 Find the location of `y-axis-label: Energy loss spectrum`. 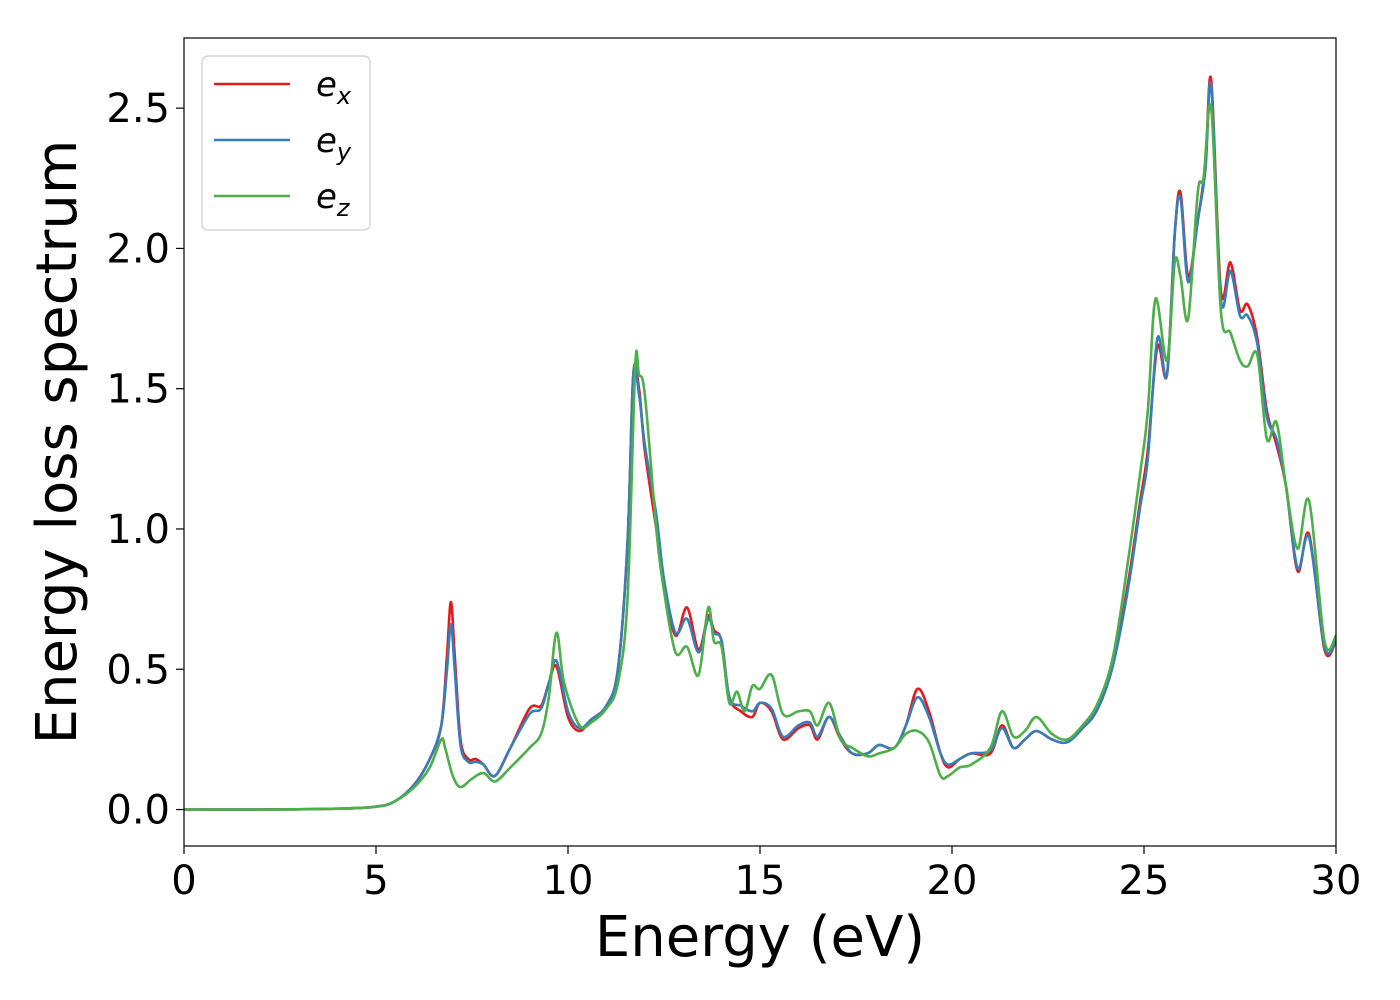

y-axis-label: Energy loss spectrum is located at coordinates (57, 442).